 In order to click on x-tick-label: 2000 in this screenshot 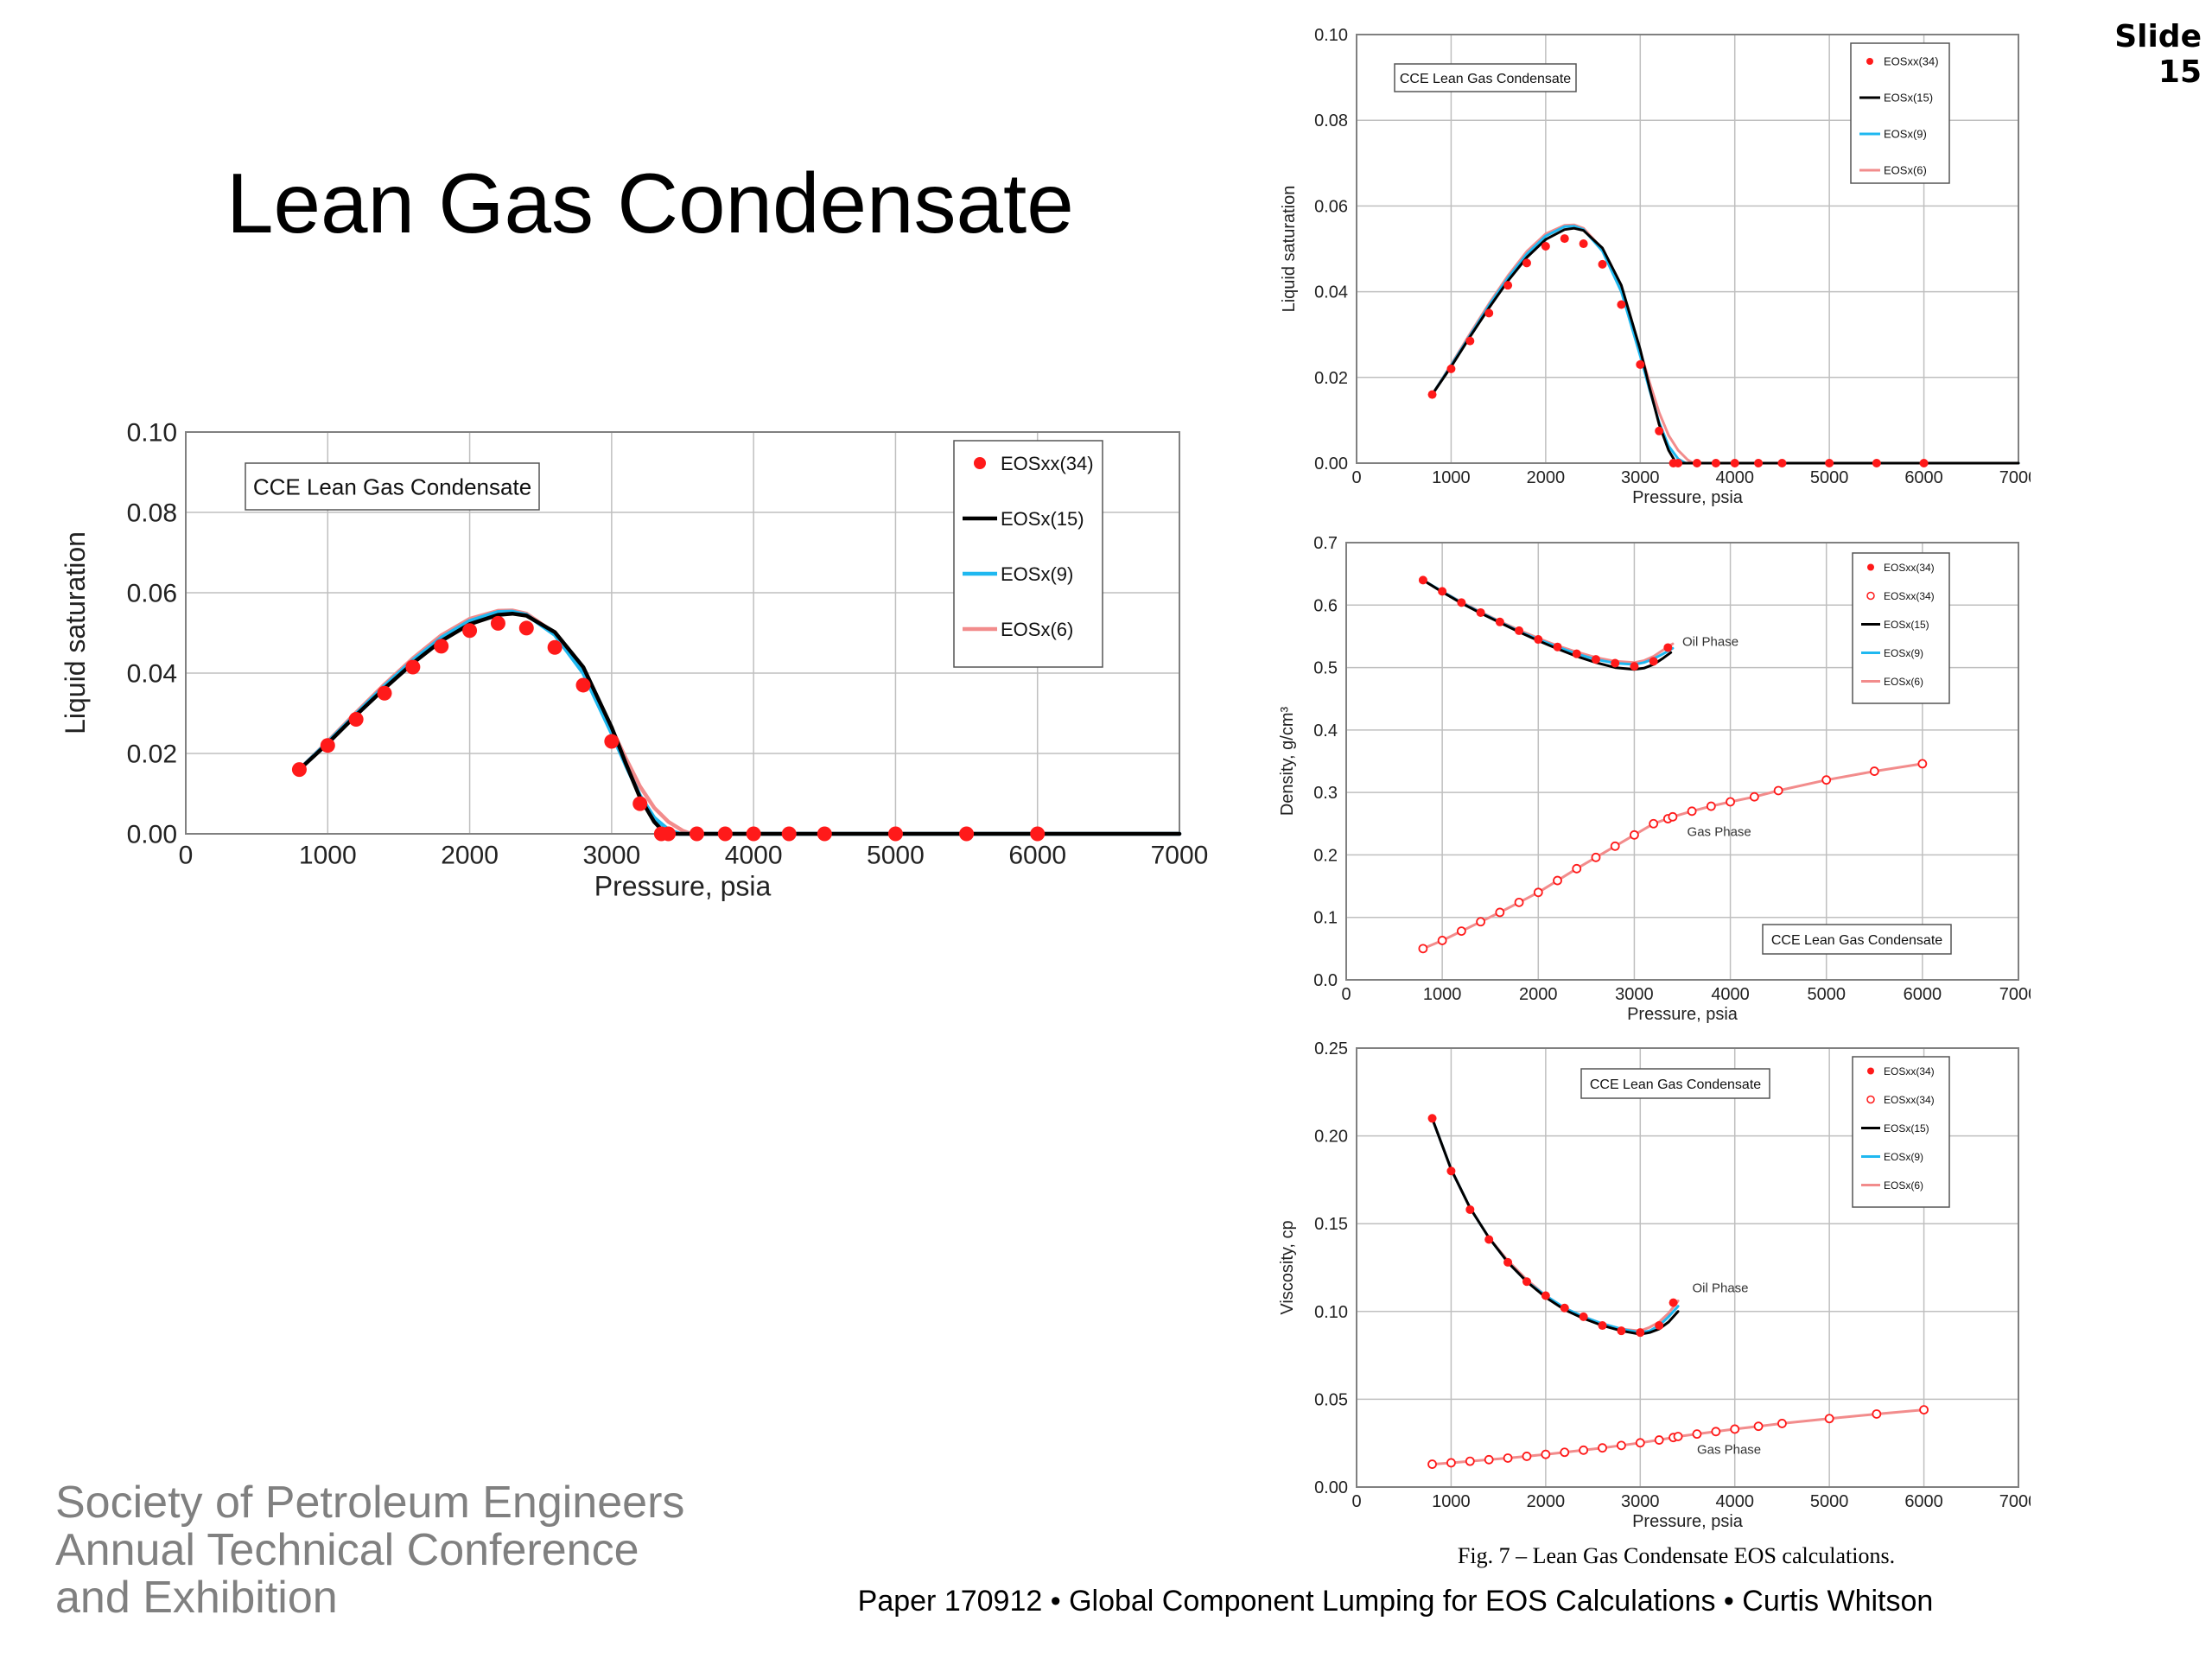, I will do `click(1538, 994)`.